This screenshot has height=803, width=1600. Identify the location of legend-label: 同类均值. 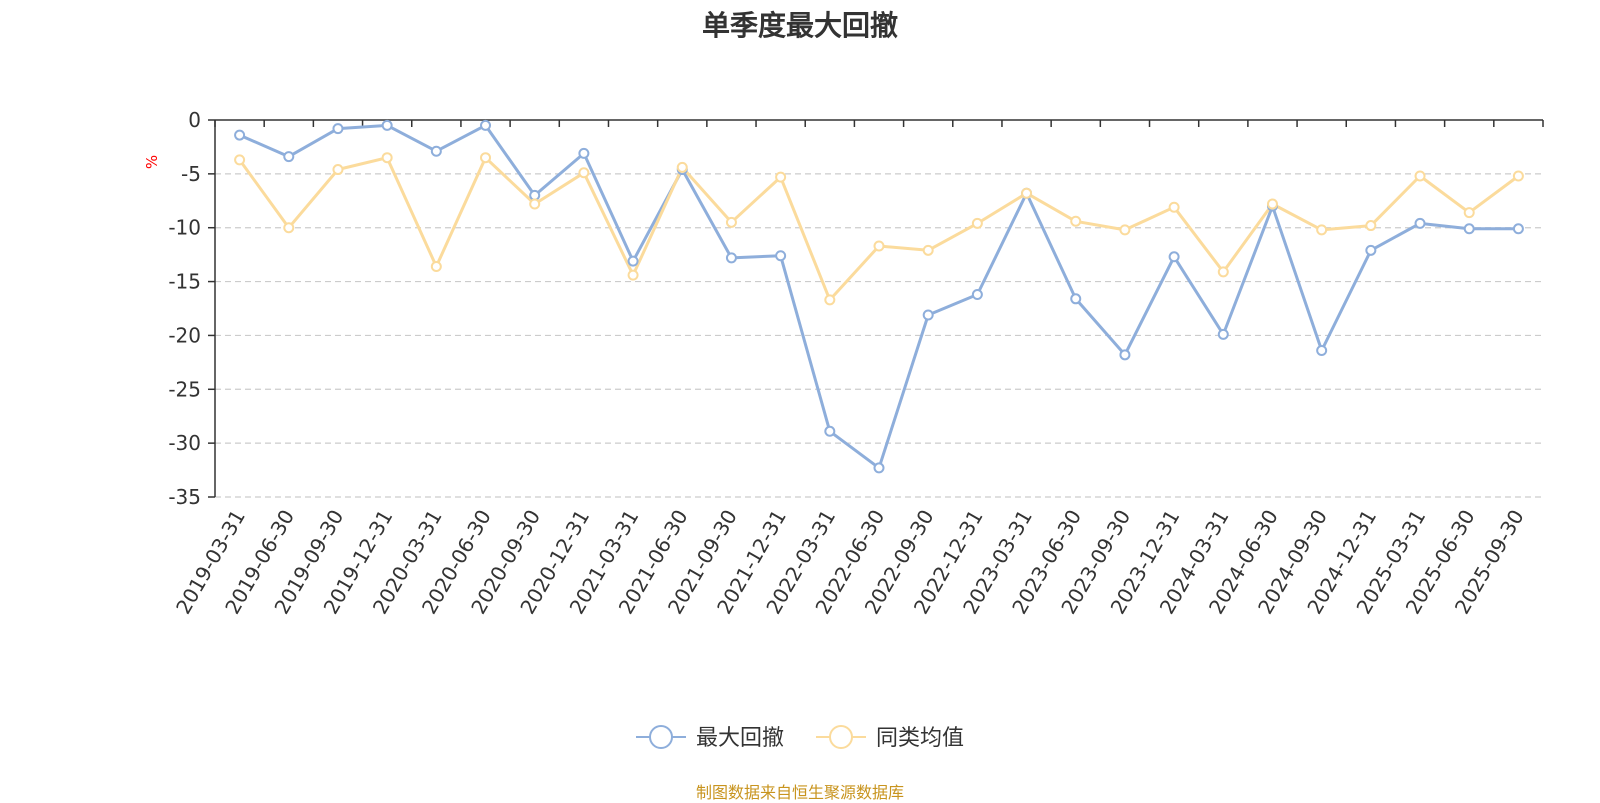
(920, 738).